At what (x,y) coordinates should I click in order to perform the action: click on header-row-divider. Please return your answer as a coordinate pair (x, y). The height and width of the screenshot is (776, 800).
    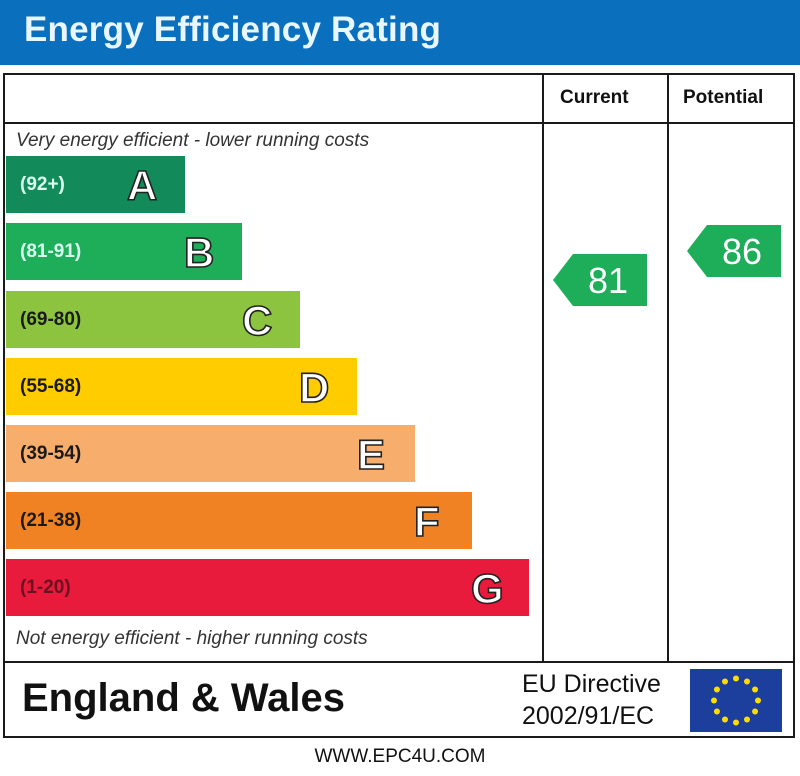
    Looking at the image, I should click on (399, 123).